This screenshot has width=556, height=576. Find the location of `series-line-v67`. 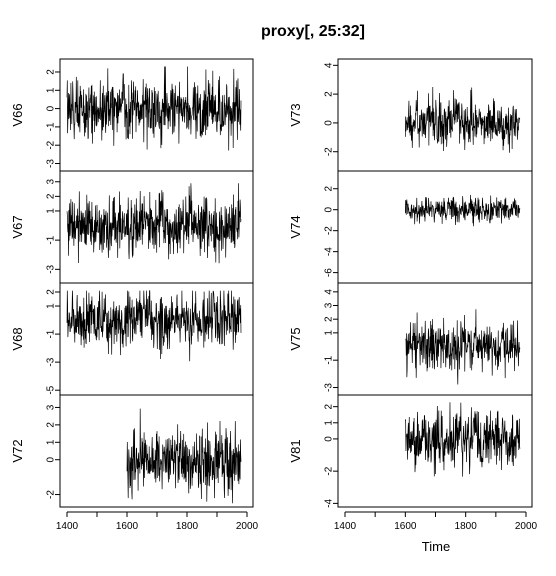

series-line-v67 is located at coordinates (154, 223).